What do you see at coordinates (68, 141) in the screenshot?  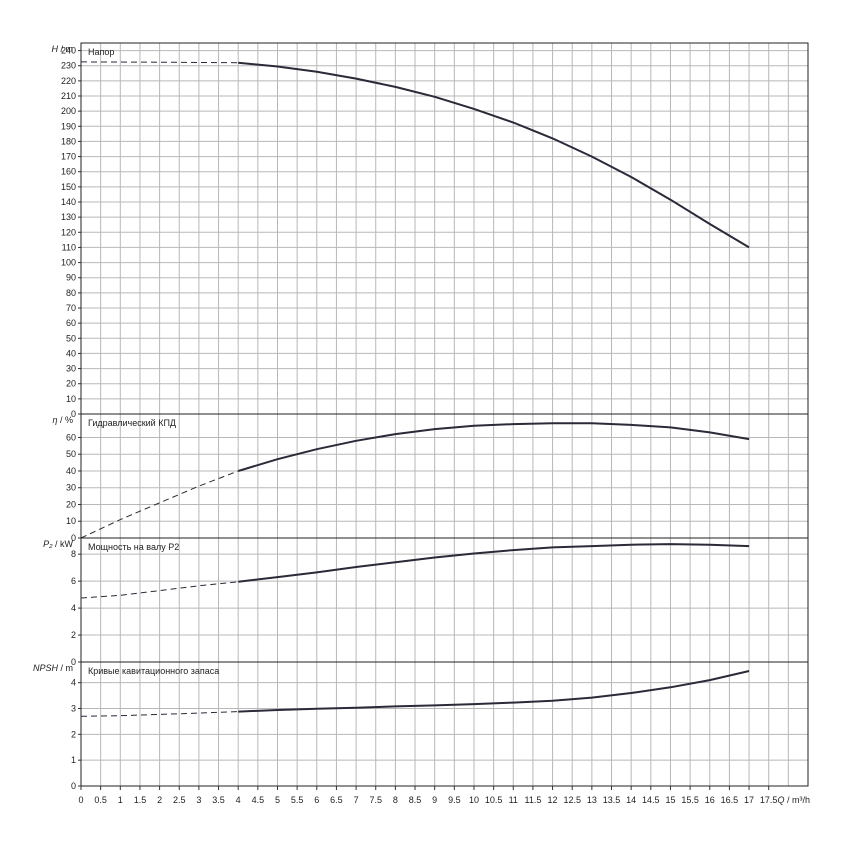 I see `y-tick-label: 180` at bounding box center [68, 141].